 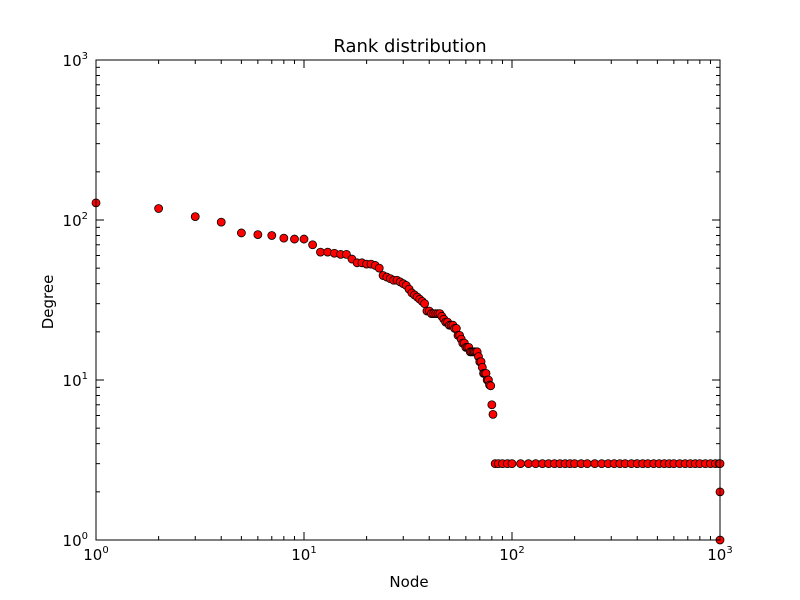 What do you see at coordinates (48, 302) in the screenshot?
I see `y-axis-label: Degree` at bounding box center [48, 302].